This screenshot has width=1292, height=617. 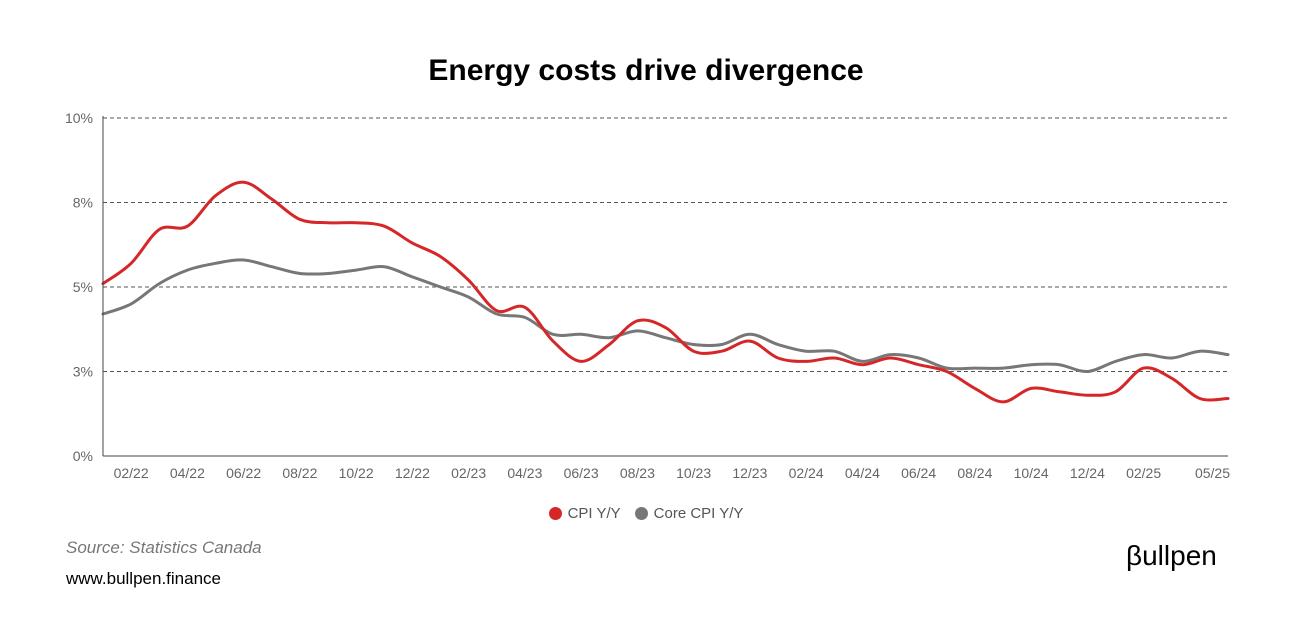 I want to click on y-tick-label: 10%, so click(x=79, y=118).